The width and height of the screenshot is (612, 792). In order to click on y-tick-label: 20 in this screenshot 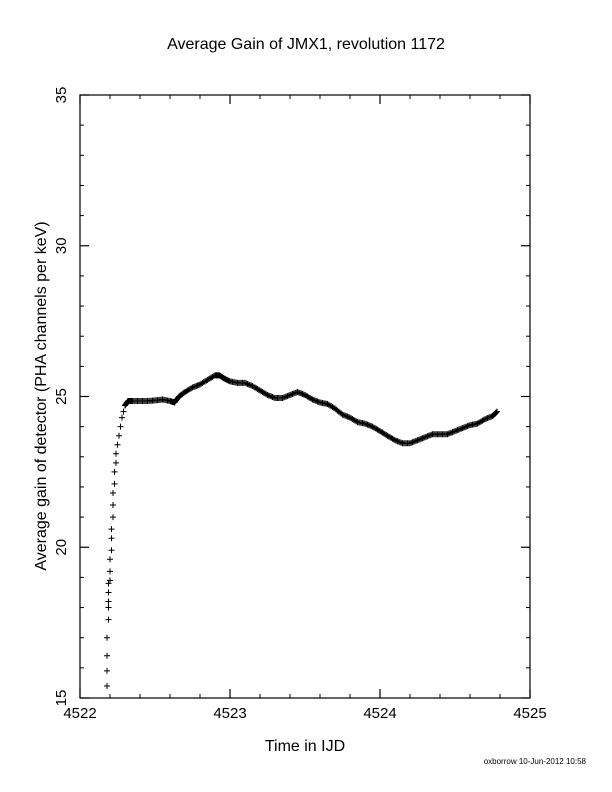, I will do `click(61, 547)`.